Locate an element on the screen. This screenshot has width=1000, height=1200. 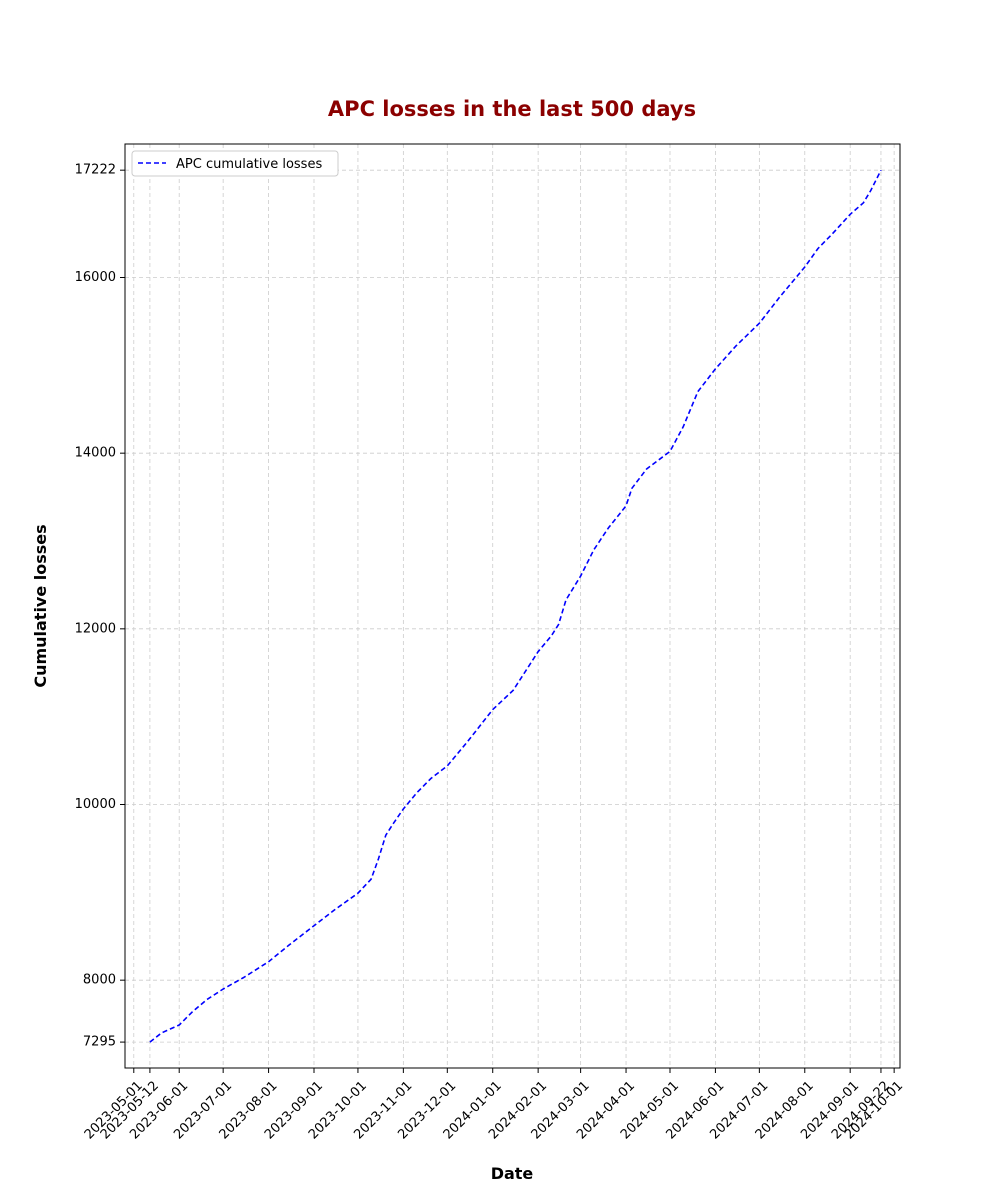
x-axis-label: Date is located at coordinates (512, 1173).